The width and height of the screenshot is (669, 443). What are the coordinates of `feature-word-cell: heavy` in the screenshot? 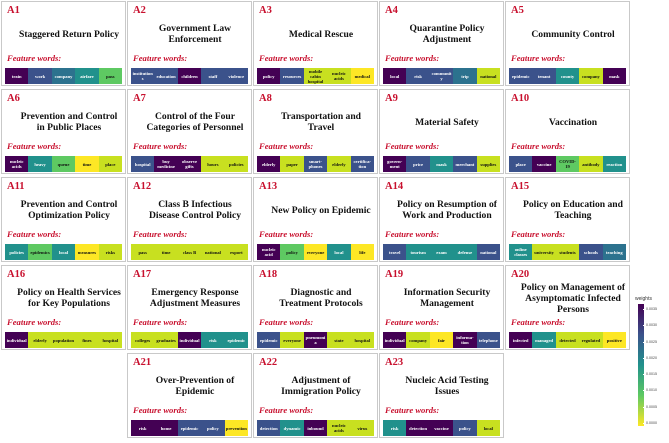 It's located at (40, 164).